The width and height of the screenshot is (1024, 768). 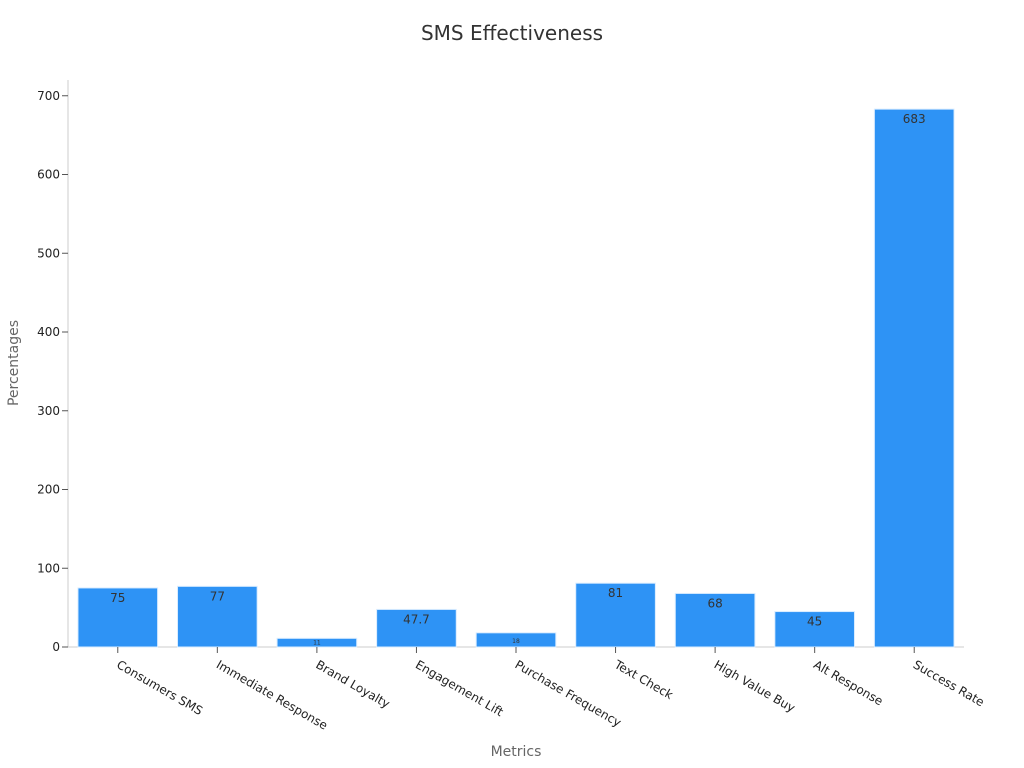 I want to click on y-tick-label: 100, so click(x=48, y=568).